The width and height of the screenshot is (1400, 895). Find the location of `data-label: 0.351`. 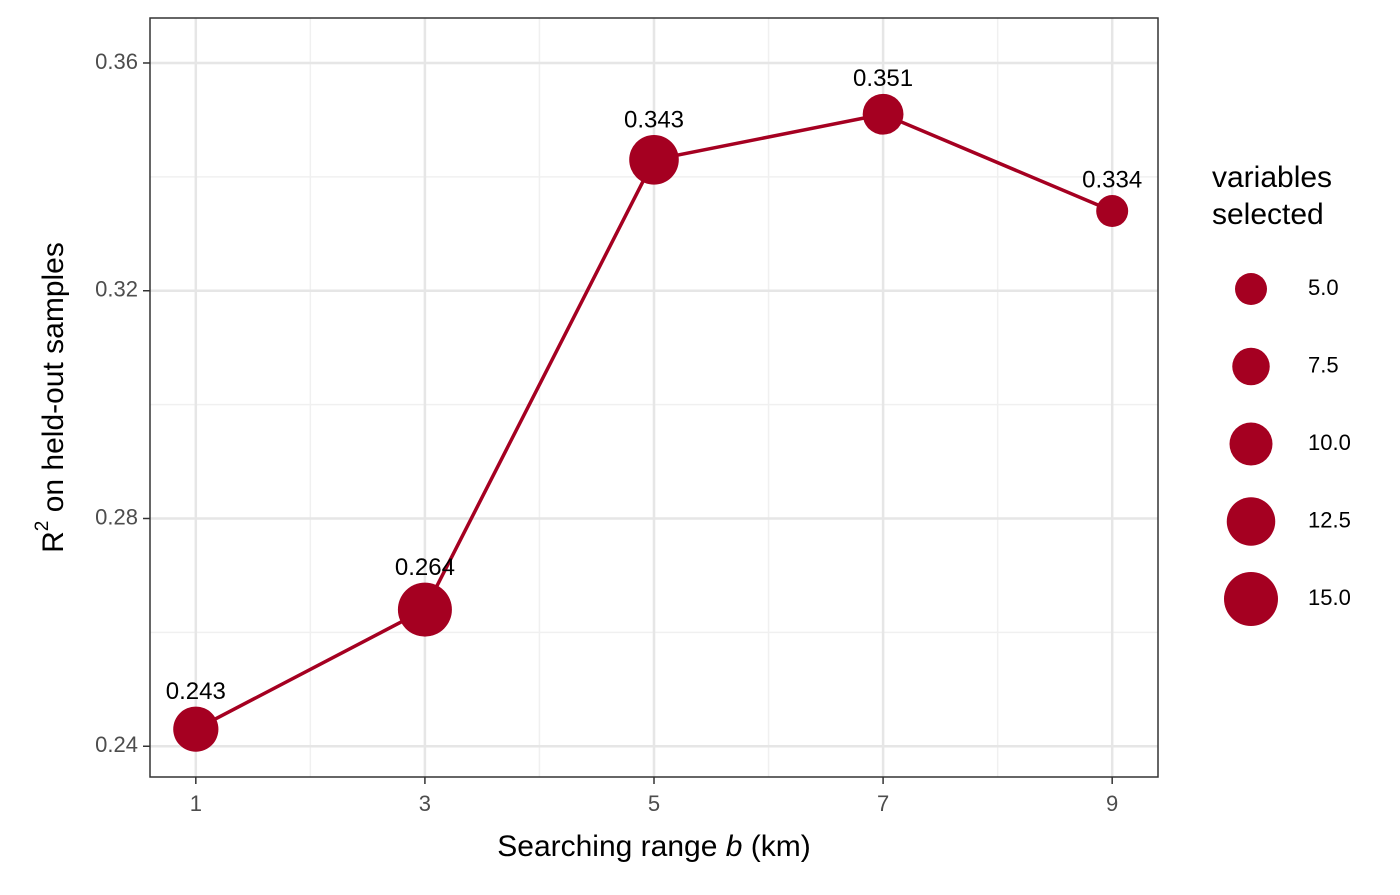

data-label: 0.351 is located at coordinates (883, 78).